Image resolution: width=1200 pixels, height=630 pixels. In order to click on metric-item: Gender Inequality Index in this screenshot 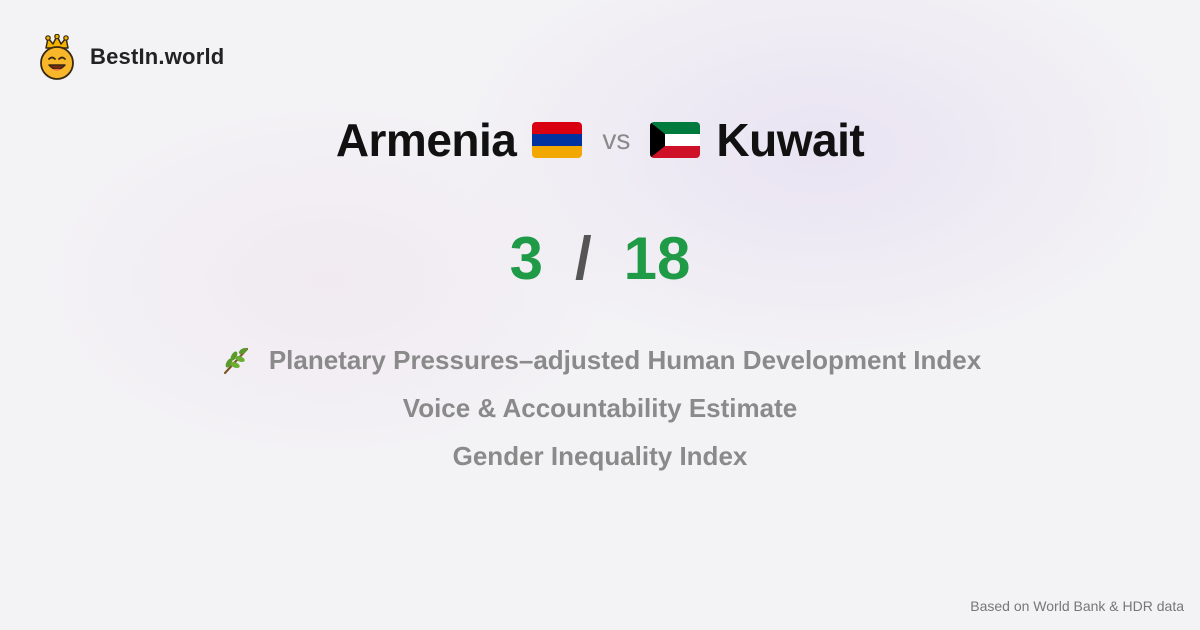, I will do `click(600, 456)`.